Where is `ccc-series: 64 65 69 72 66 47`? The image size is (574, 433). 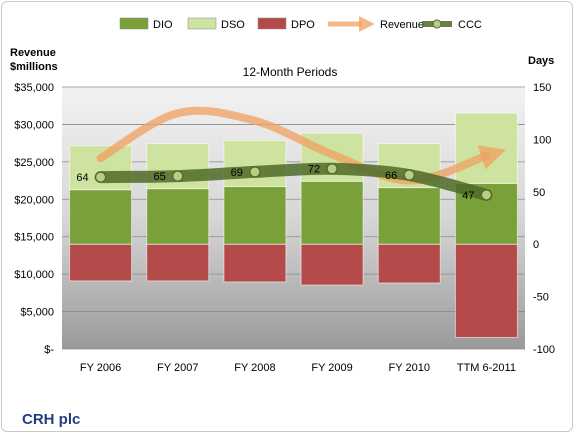
ccc-series: 64 65 69 72 66 47 is located at coordinates (284, 182).